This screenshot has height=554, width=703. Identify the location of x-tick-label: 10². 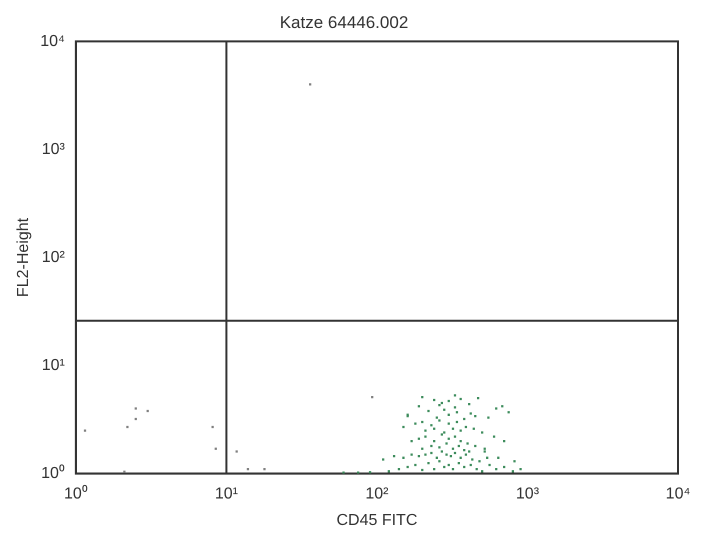
(377, 494).